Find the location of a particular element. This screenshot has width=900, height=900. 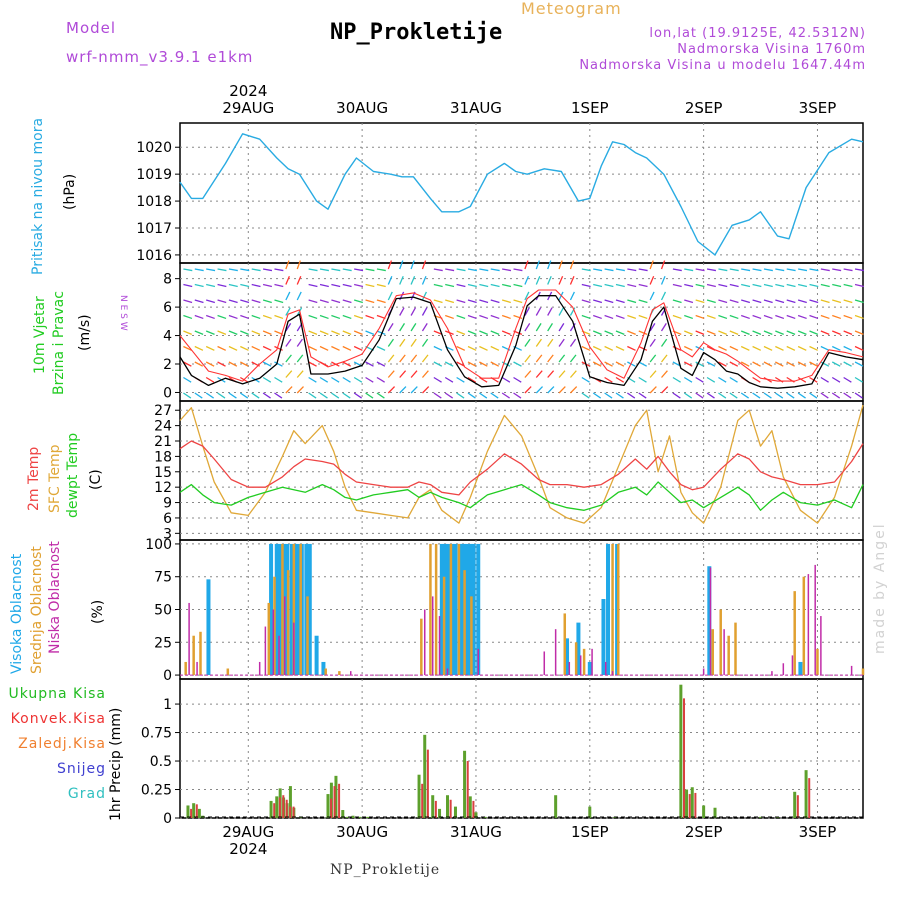

top-date-label: 2SEP is located at coordinates (704, 108).